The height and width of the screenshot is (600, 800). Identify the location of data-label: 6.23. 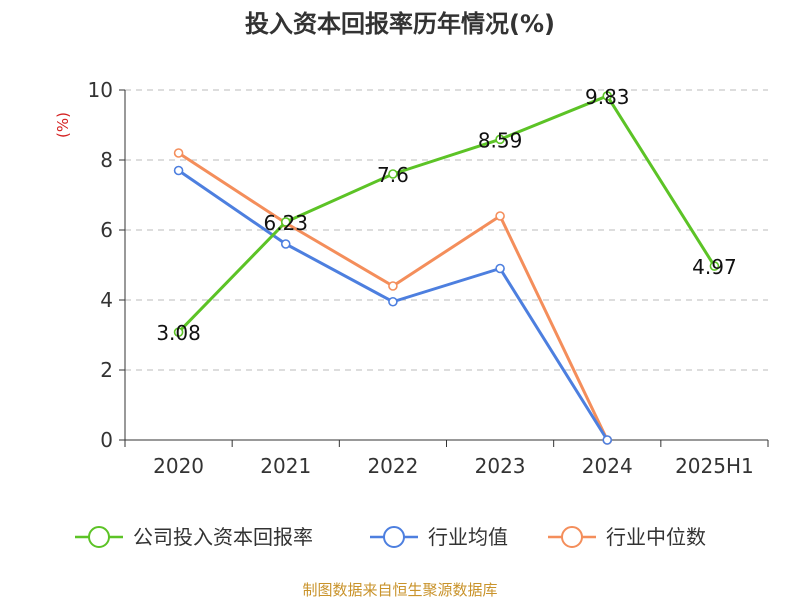
(285, 223).